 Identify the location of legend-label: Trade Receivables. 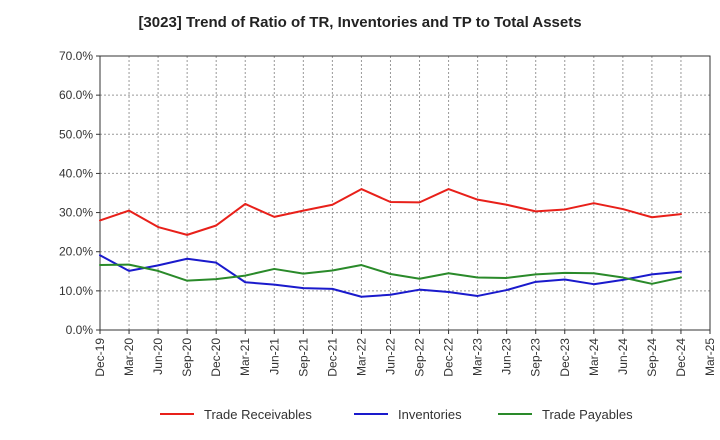
(258, 414).